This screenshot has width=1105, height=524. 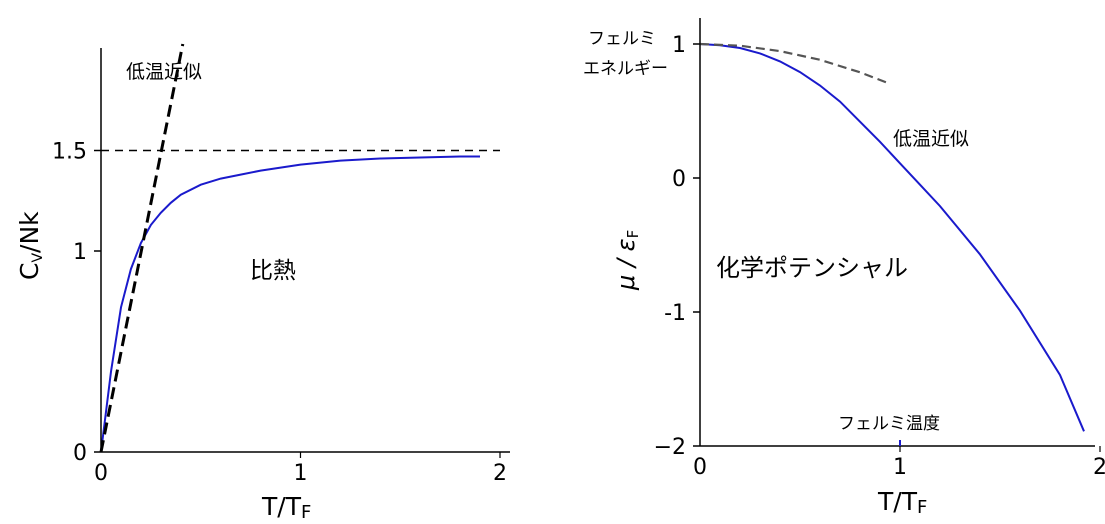 What do you see at coordinates (625, 69) in the screenshot?
I see `right-fermi-energy-label-2: エネルギー` at bounding box center [625, 69].